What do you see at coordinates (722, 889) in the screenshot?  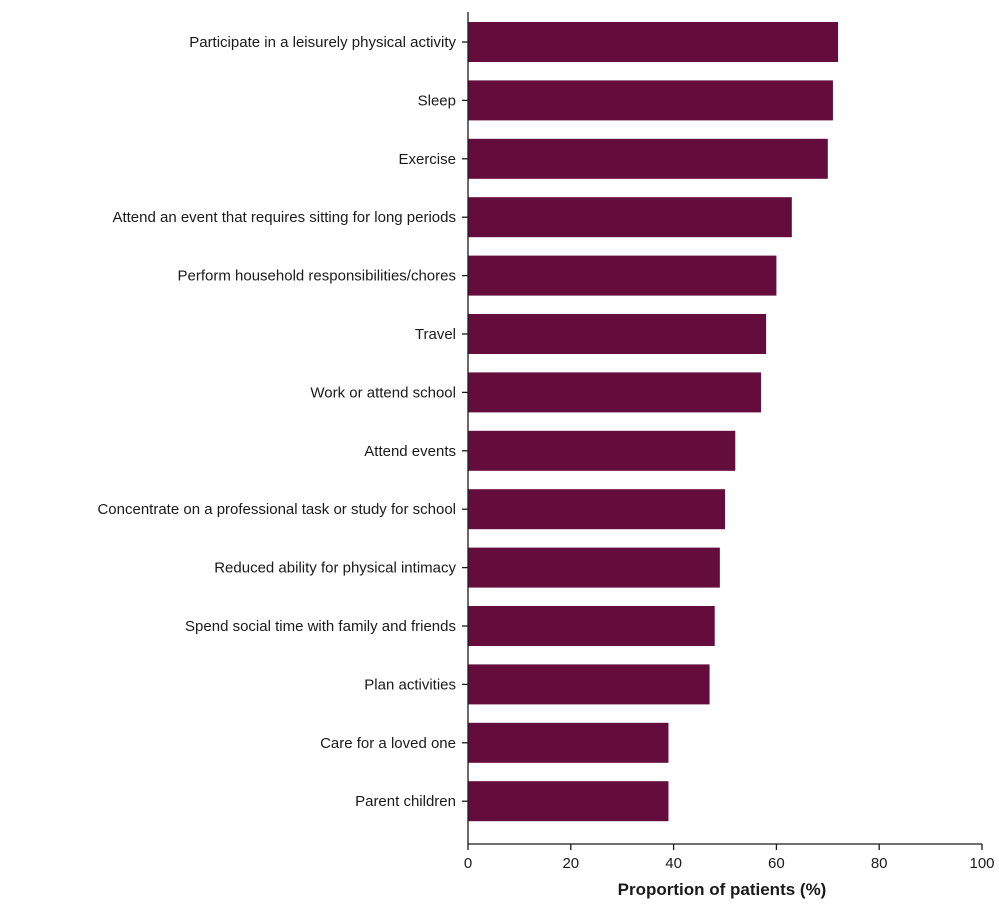 I see `x-axis-title: Proportion of patients (%)` at bounding box center [722, 889].